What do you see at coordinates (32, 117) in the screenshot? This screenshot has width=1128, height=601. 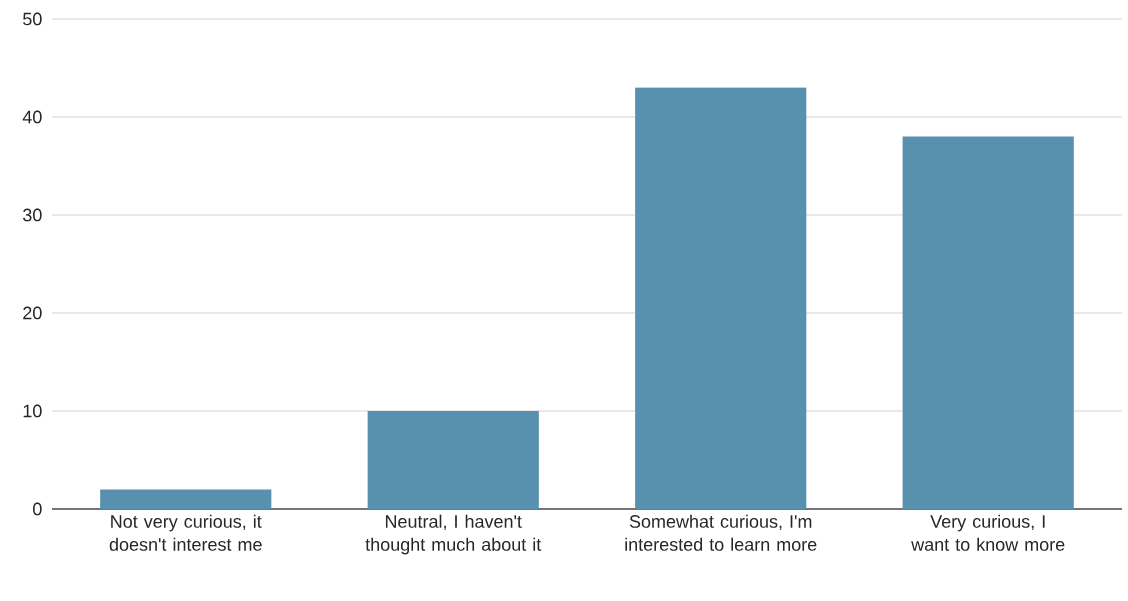 I see `y-tick-label: 40` at bounding box center [32, 117].